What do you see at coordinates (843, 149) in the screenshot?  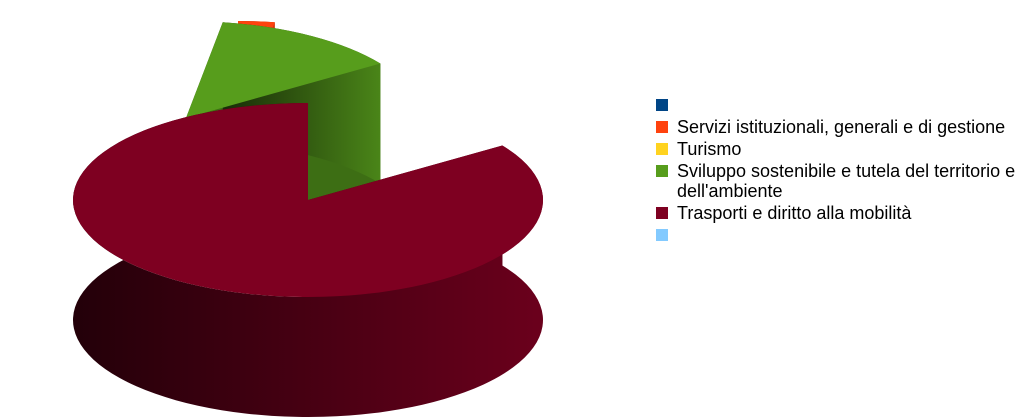 I see `legend-item: Turismo` at bounding box center [843, 149].